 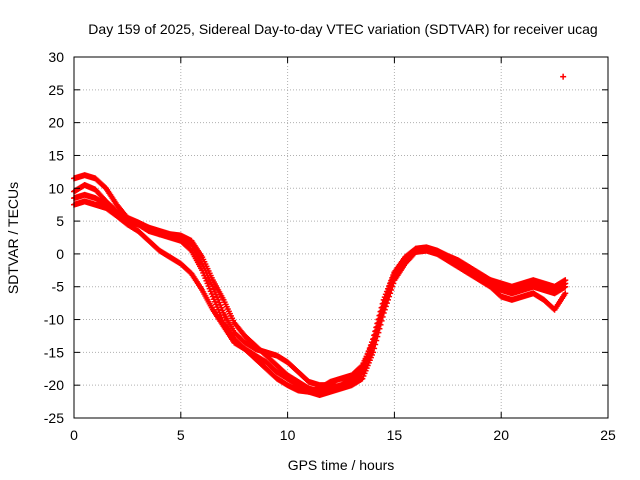 I want to click on y-tick-label: -5, so click(x=58, y=287).